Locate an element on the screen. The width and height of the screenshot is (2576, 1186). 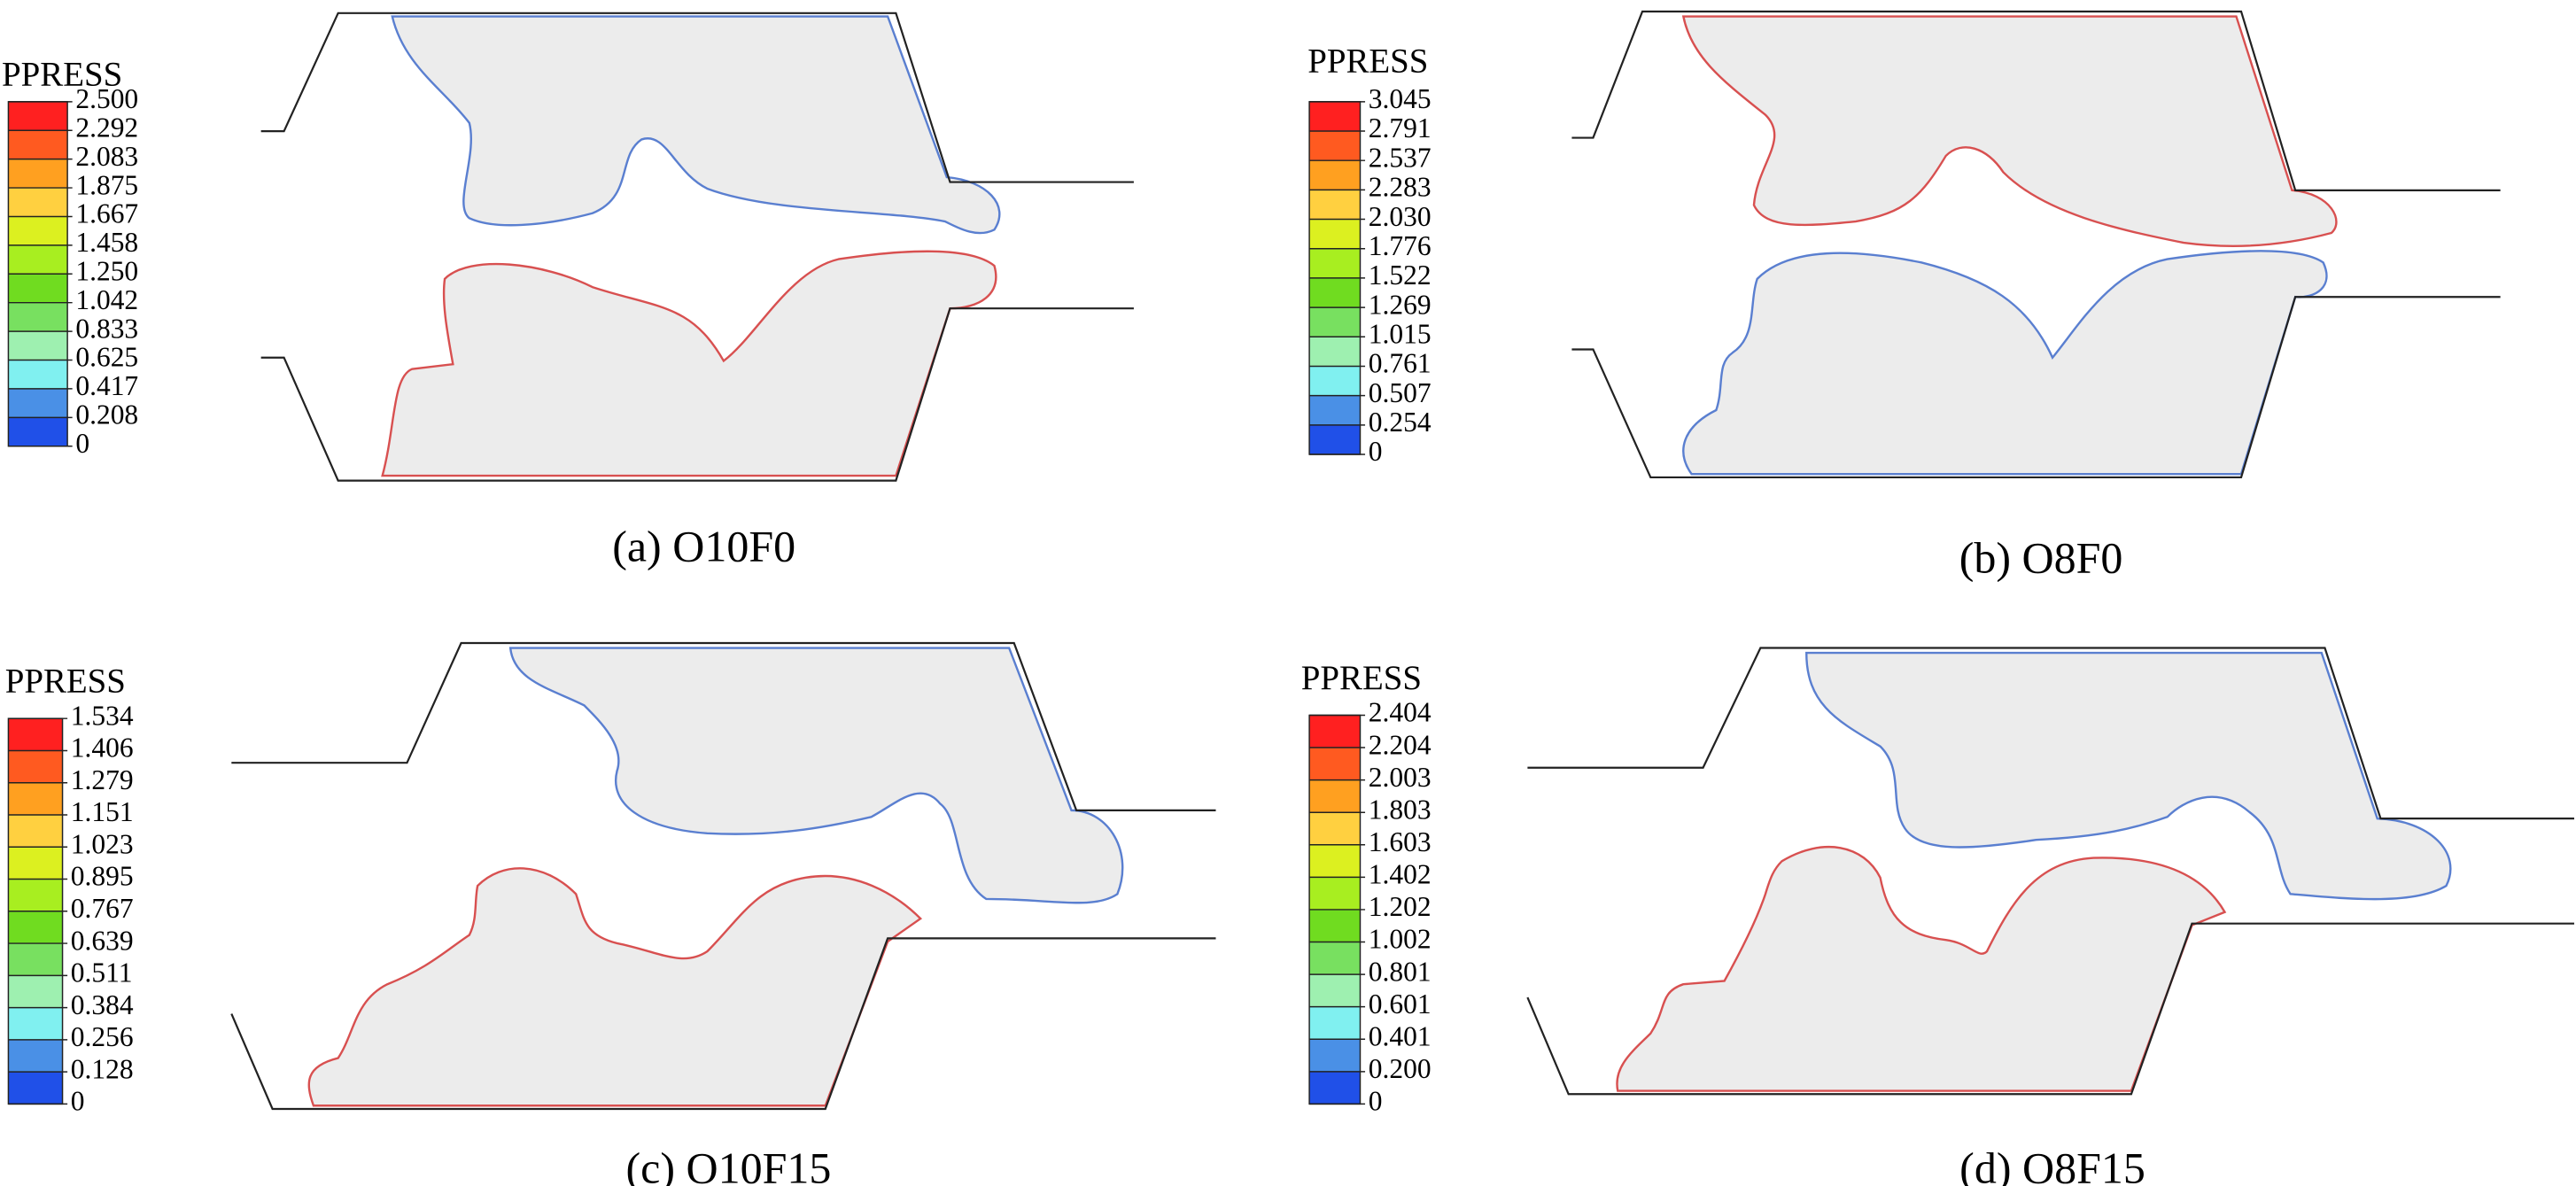
legend-tick-label: 0.401 is located at coordinates (1400, 1036).